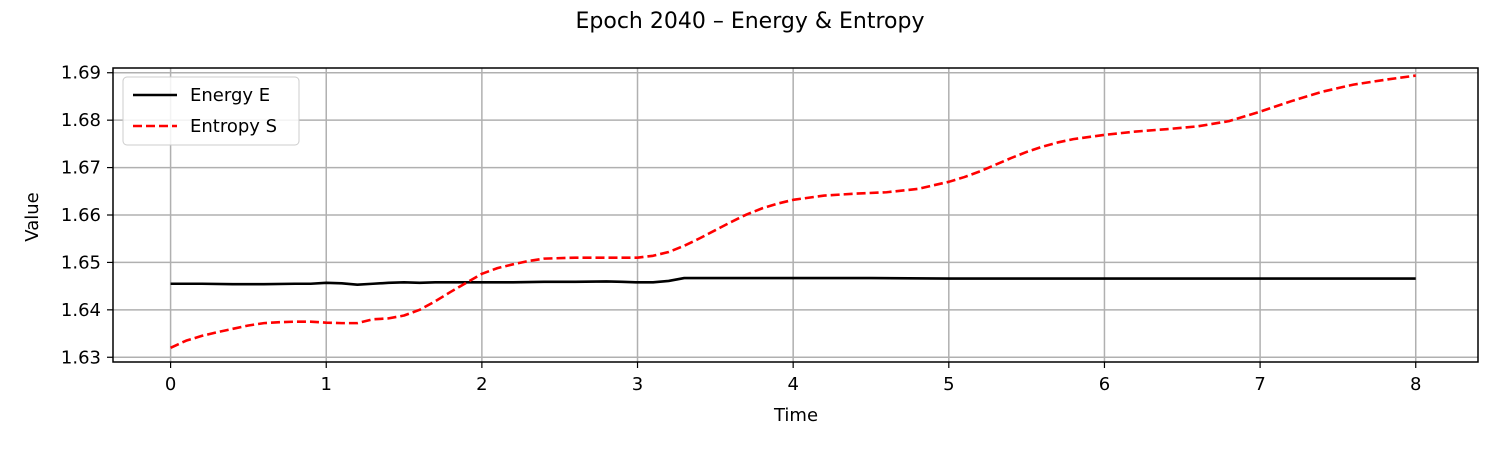 The image size is (1500, 450). I want to click on x-tick-label: 7, so click(1259, 384).